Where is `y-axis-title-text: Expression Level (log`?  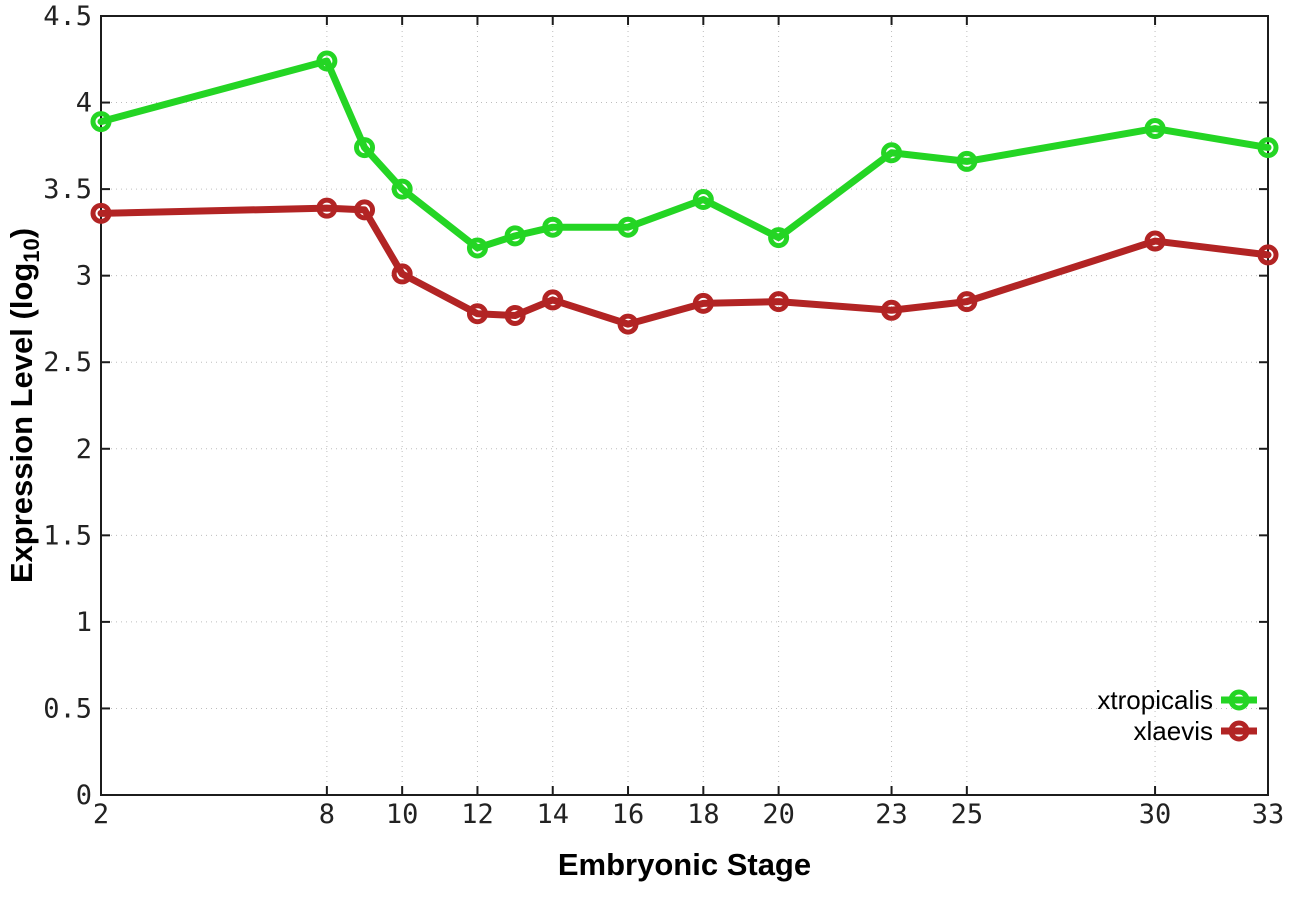
y-axis-title-text: Expression Level (log is located at coordinates (22, 423).